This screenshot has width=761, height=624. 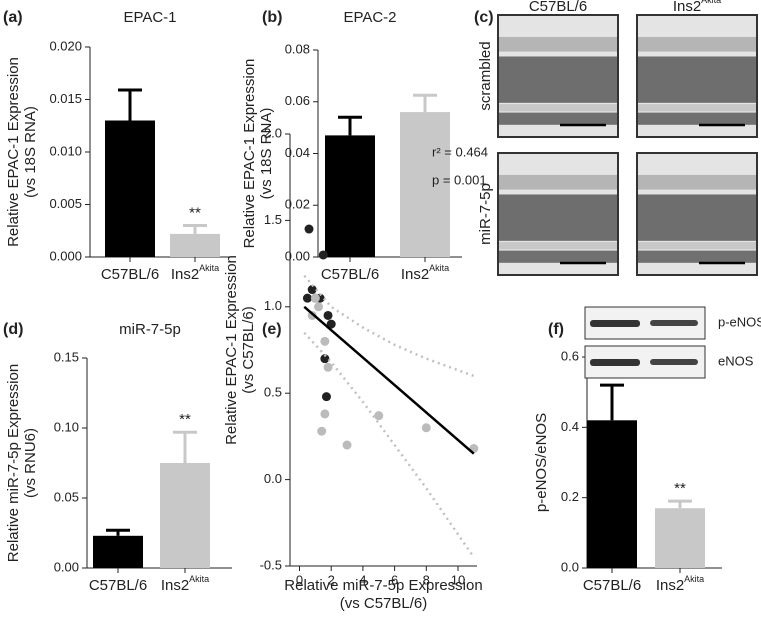 What do you see at coordinates (570, 355) in the screenshot?
I see `y-tick-label: 0.6` at bounding box center [570, 355].